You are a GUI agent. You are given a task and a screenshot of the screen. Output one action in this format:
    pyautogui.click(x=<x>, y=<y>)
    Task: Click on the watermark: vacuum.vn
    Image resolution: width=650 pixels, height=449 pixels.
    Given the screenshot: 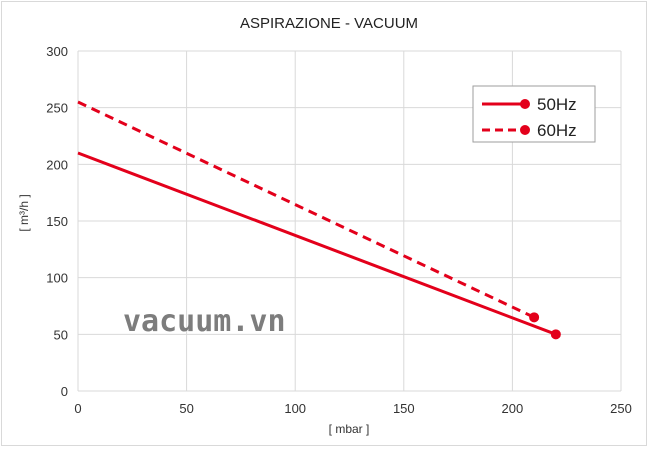 What is the action you would take?
    pyautogui.click(x=204, y=321)
    